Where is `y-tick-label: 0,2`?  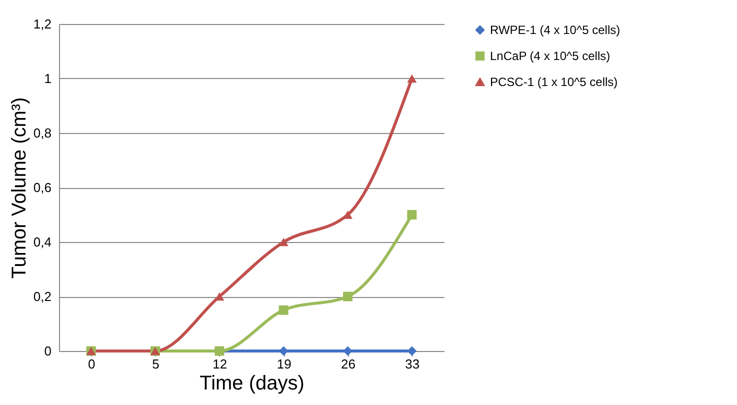
y-tick-label: 0,2 is located at coordinates (42, 296).